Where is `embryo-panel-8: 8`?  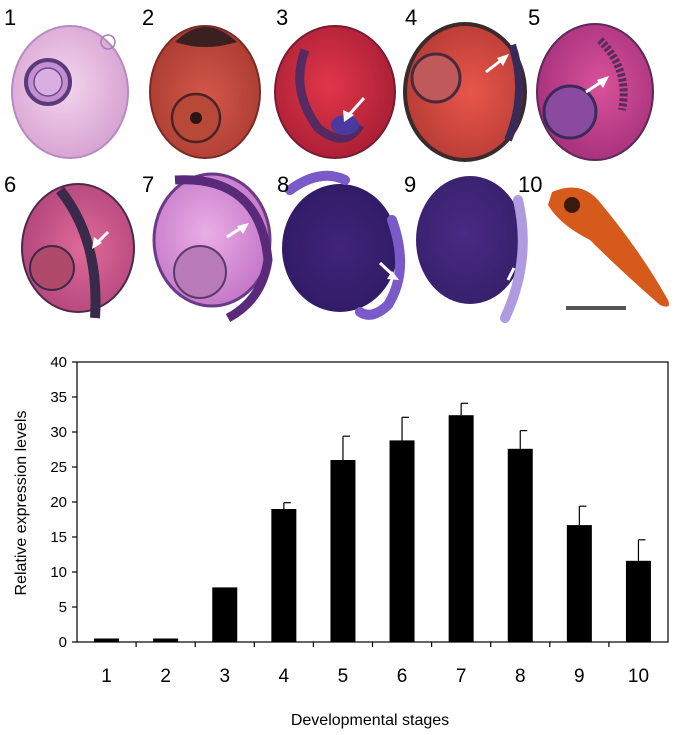
embryo-panel-8: 8 is located at coordinates (341, 245).